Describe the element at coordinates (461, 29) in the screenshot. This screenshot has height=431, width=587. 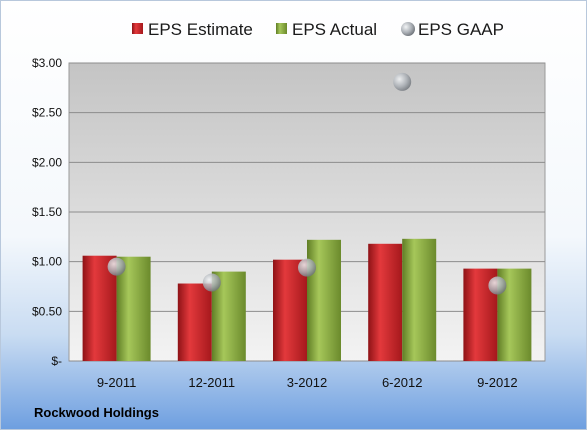
I see `legend-label: EPS GAAP` at that location.